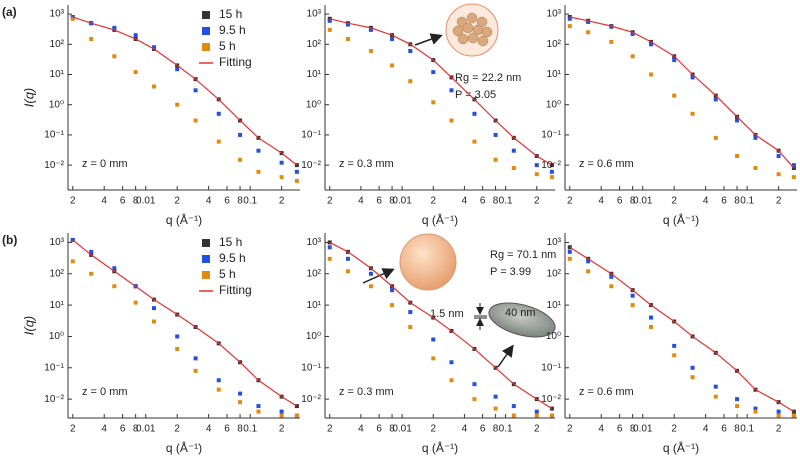 The image size is (800, 461). What do you see at coordinates (515, 335) in the screenshot?
I see `disk-inset` at bounding box center [515, 335].